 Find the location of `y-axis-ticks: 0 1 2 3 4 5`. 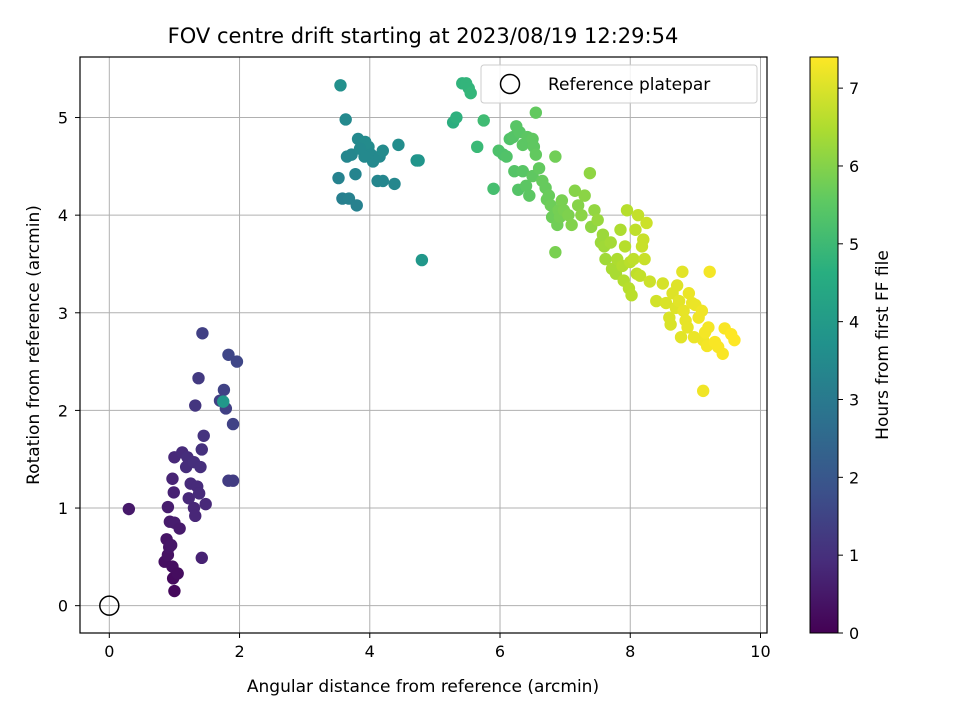

y-axis-ticks: 0 1 2 3 4 5 is located at coordinates (69, 362).